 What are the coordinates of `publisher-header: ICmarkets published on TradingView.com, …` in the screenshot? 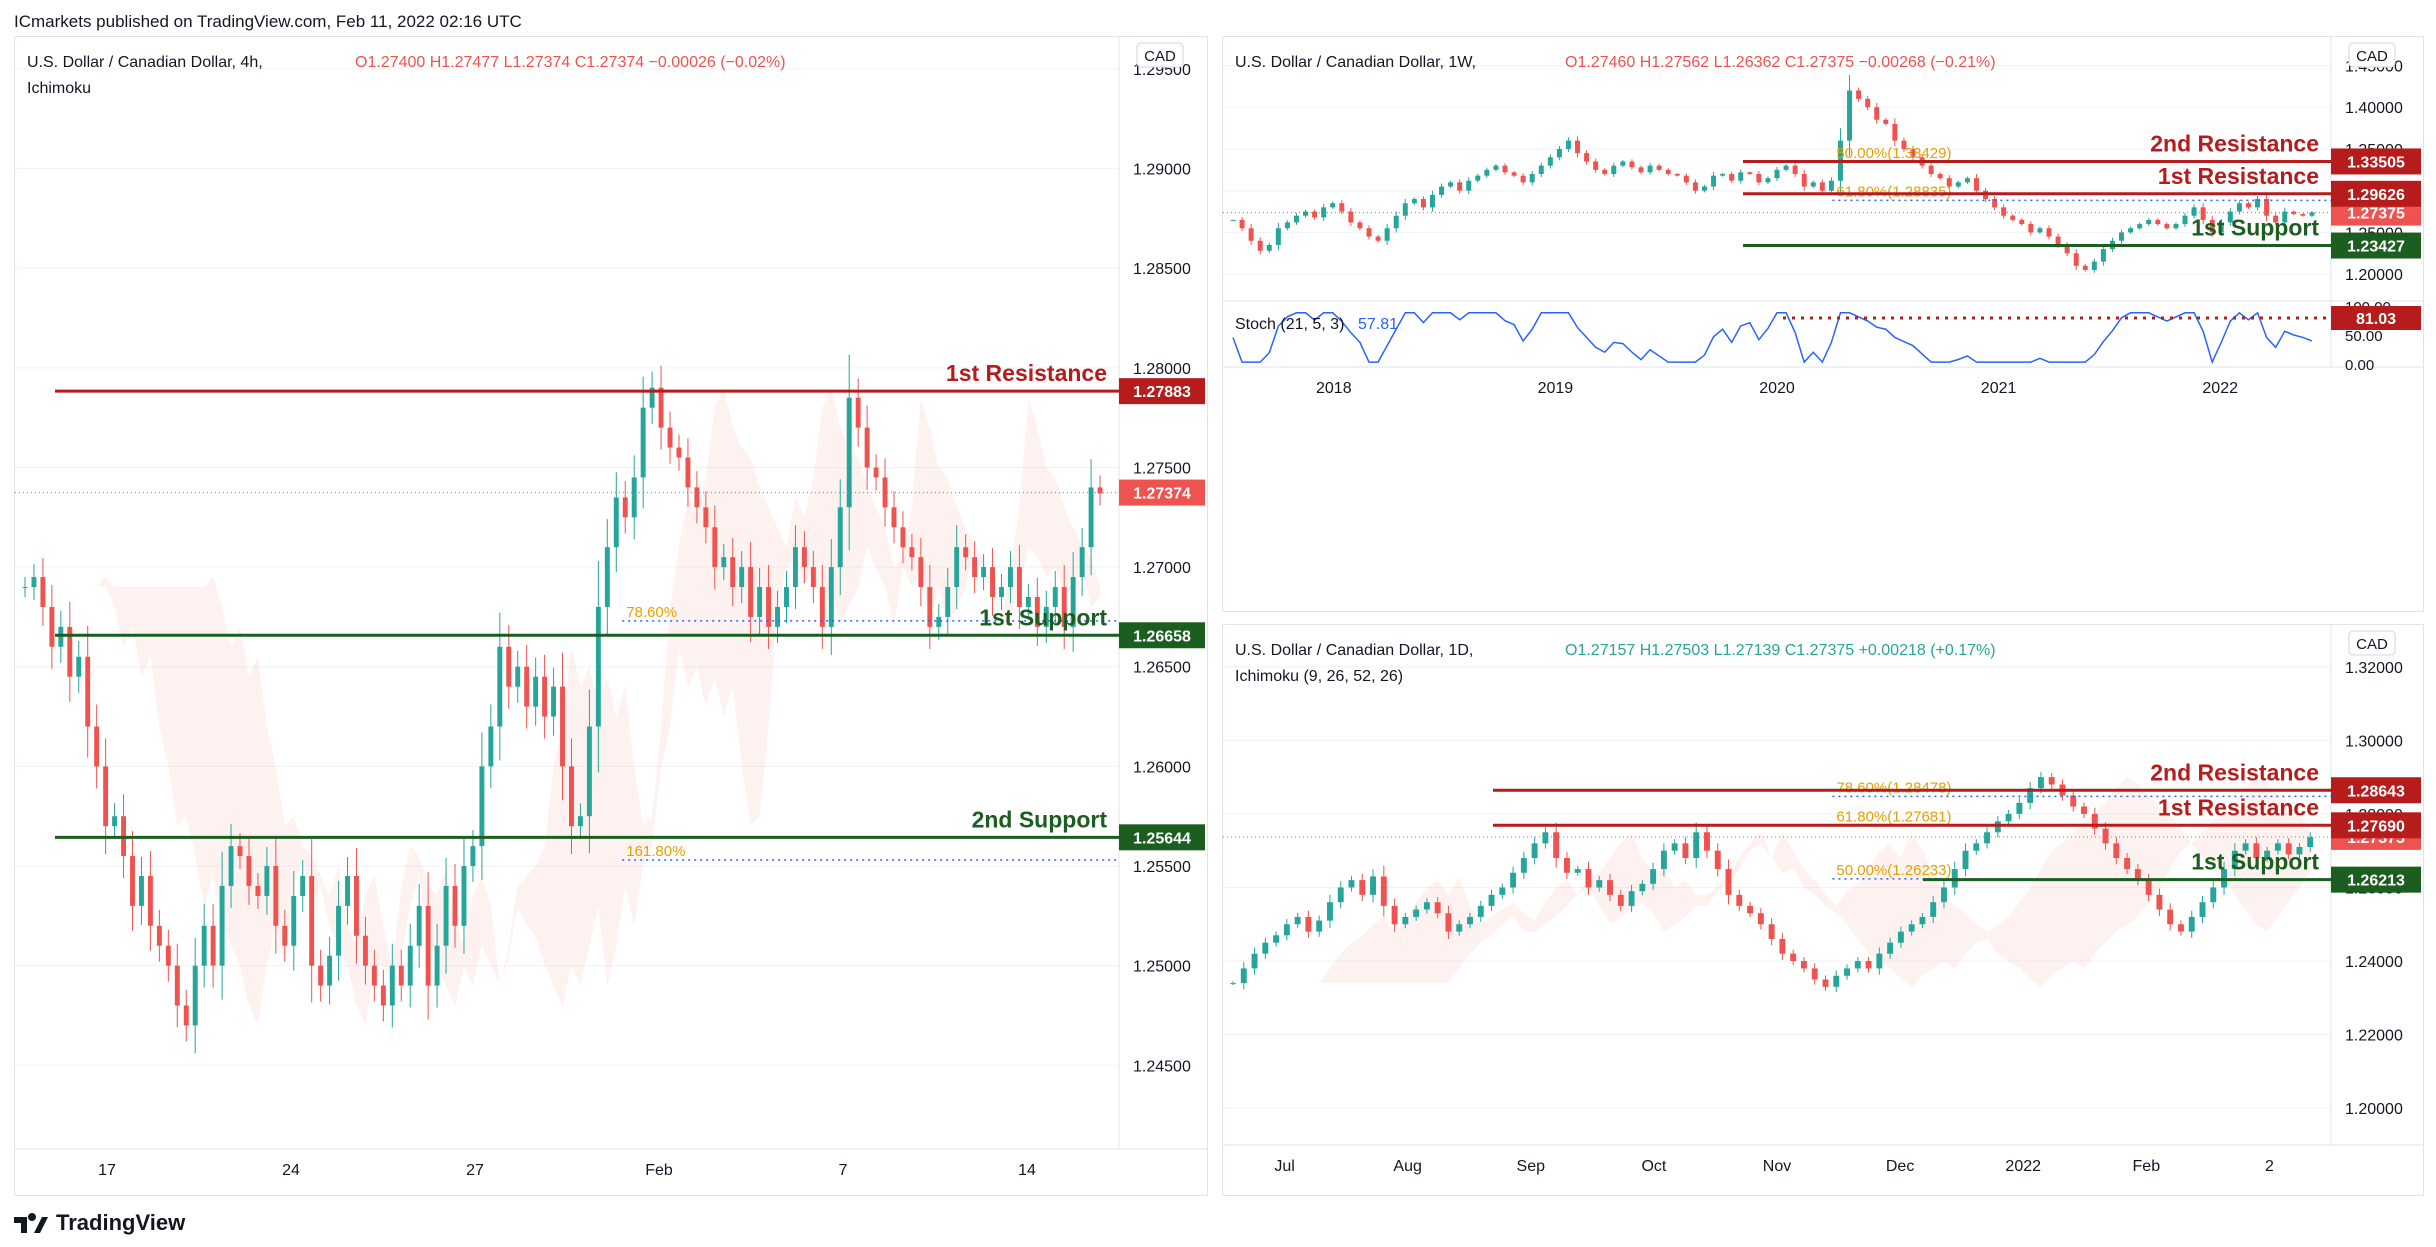 It's located at (268, 21).